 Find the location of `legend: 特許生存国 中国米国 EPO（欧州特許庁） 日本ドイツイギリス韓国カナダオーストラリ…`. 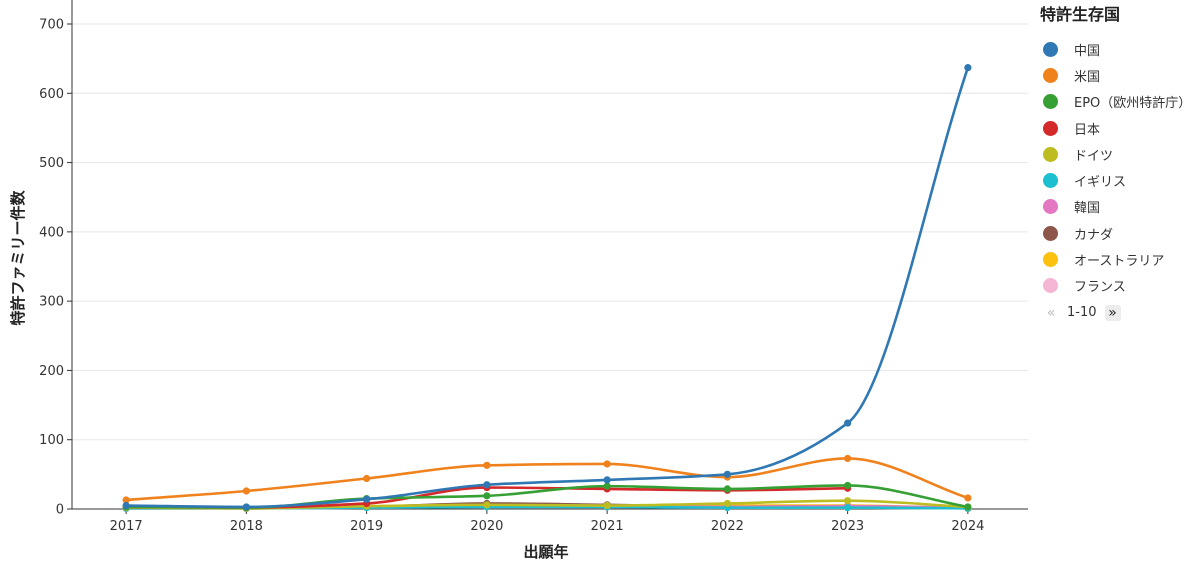

legend: 特許生存国 中国米国 EPO（欧州特許庁） 日本ドイツイギリス韓国カナダオーストラリ… is located at coordinates (1117, 165).